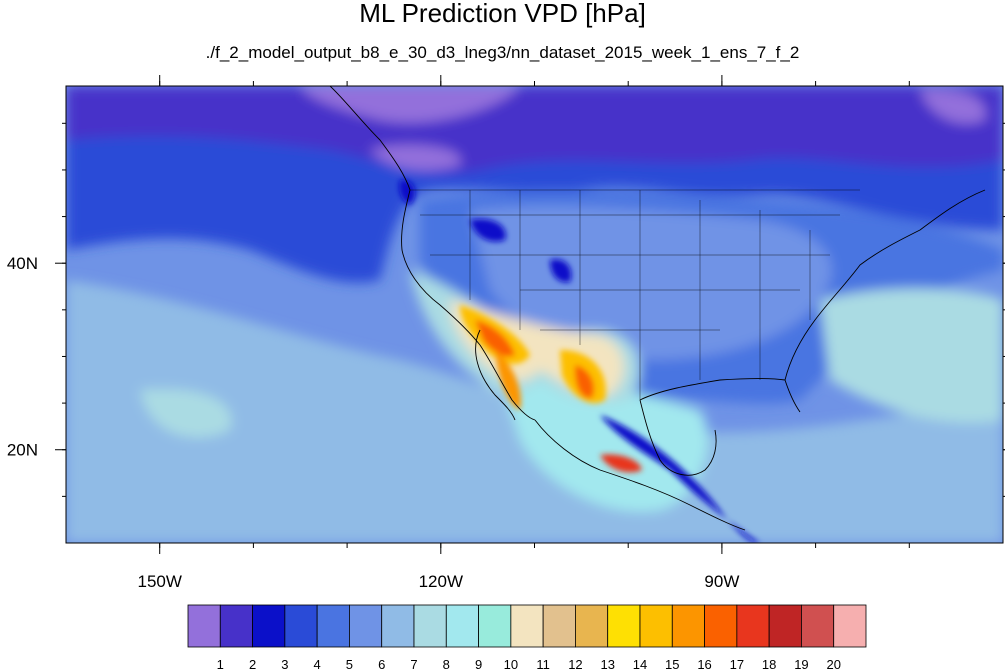  What do you see at coordinates (446, 664) in the screenshot?
I see `colorbar-label: 8` at bounding box center [446, 664].